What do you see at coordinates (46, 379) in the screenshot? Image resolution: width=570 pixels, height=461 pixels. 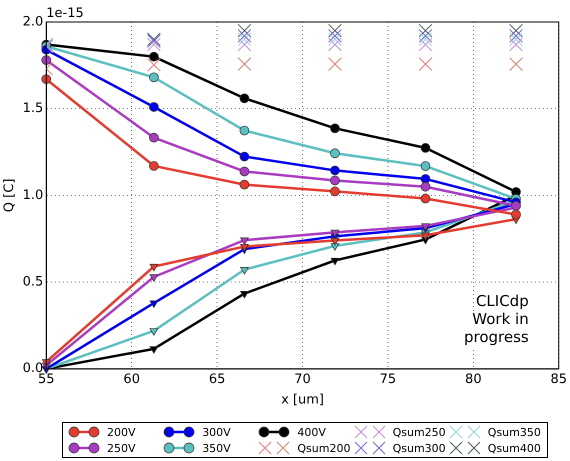 I see `x-tick-label: 55` at bounding box center [46, 379].